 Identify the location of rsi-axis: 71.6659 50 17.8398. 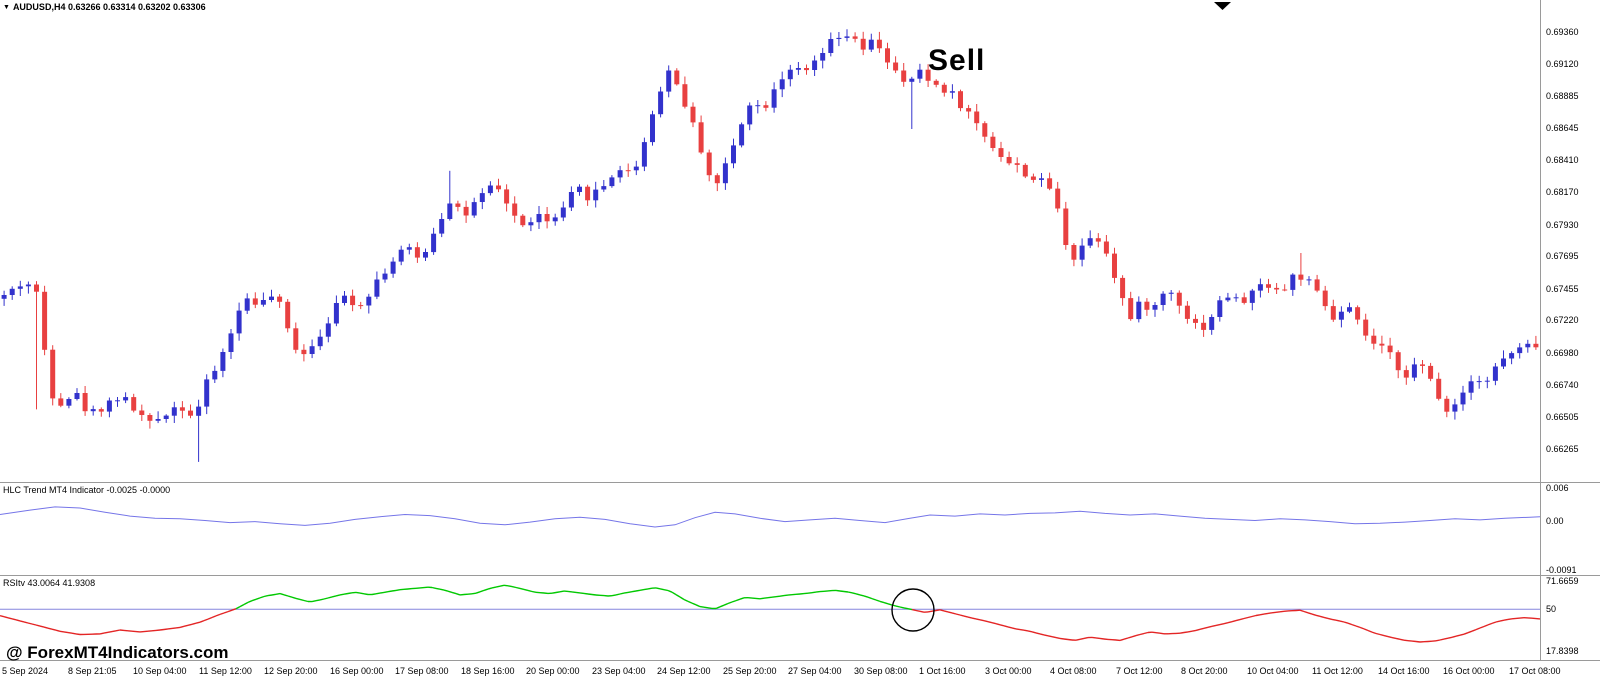
(1572, 330).